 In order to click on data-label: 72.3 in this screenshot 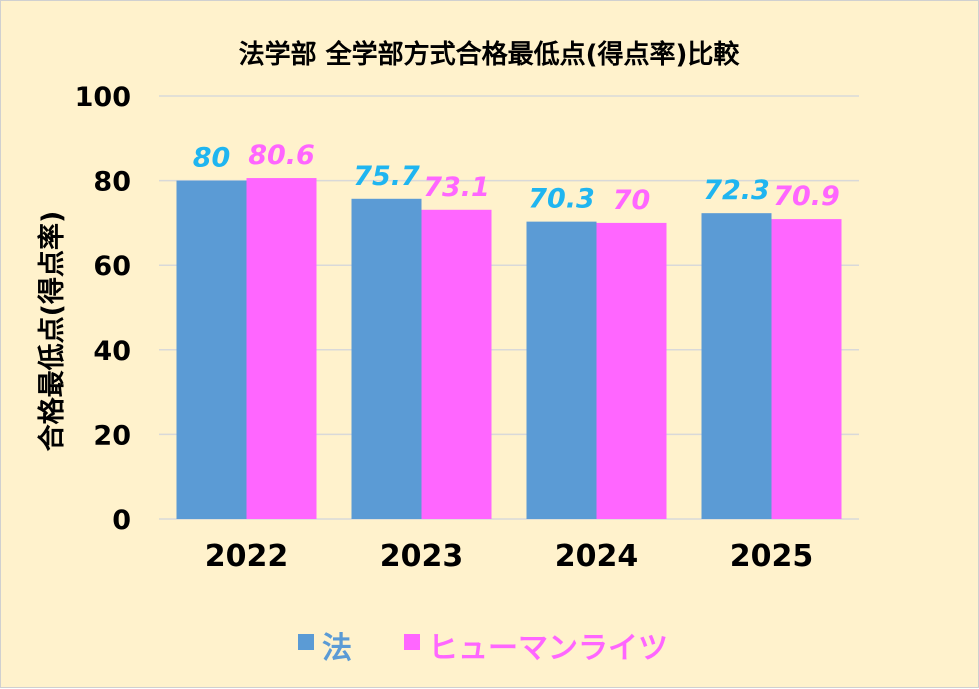, I will do `click(736, 190)`.